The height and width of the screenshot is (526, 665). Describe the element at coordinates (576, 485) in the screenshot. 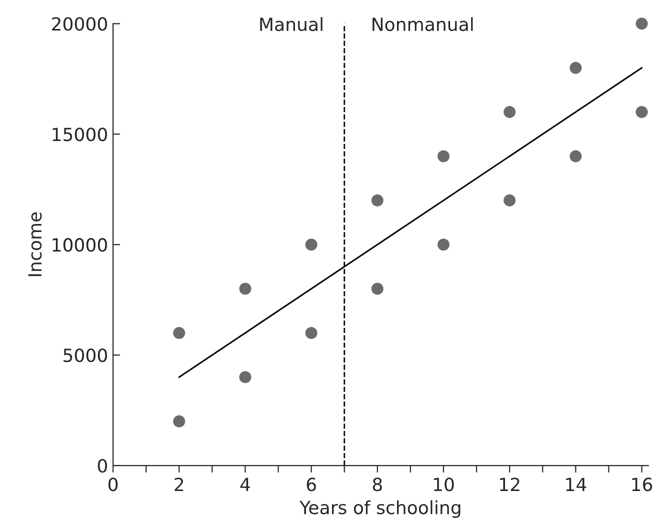

I see `x-tick-label: 14` at that location.